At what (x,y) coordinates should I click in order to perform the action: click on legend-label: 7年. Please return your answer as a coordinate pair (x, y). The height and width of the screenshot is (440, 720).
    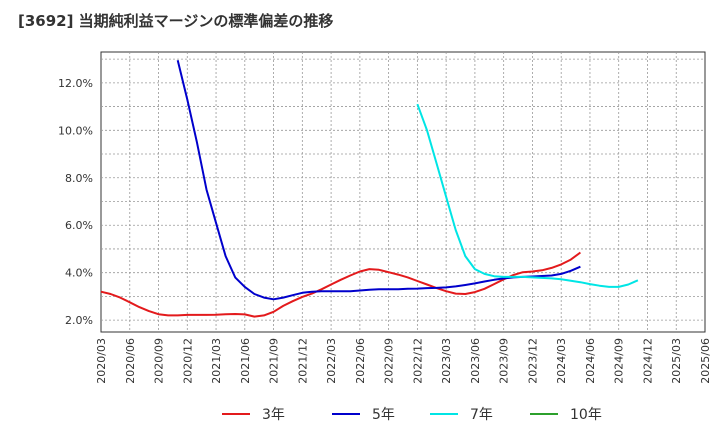
    Looking at the image, I should click on (481, 415).